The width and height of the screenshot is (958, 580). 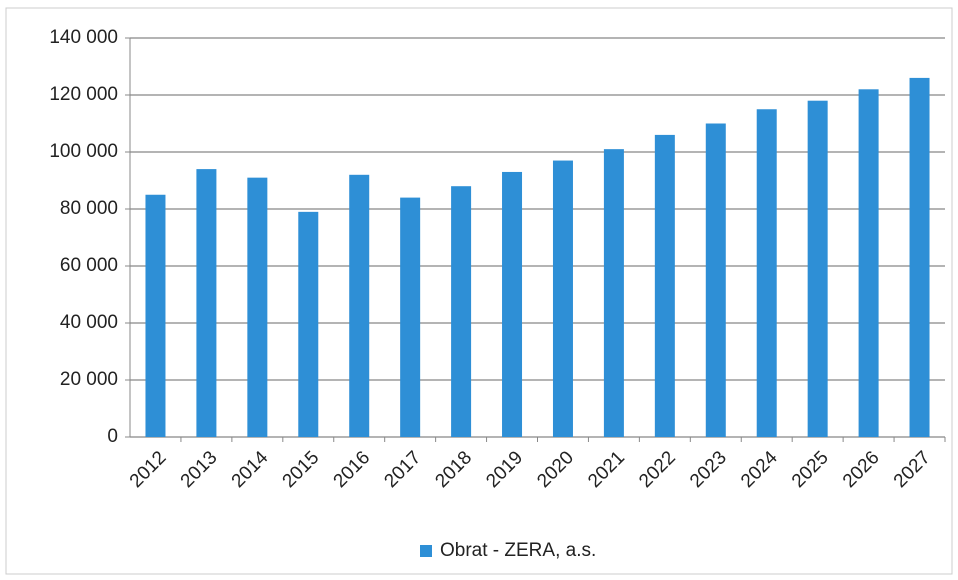 What do you see at coordinates (83, 37) in the screenshot?
I see `y-tick-label: 140 000` at bounding box center [83, 37].